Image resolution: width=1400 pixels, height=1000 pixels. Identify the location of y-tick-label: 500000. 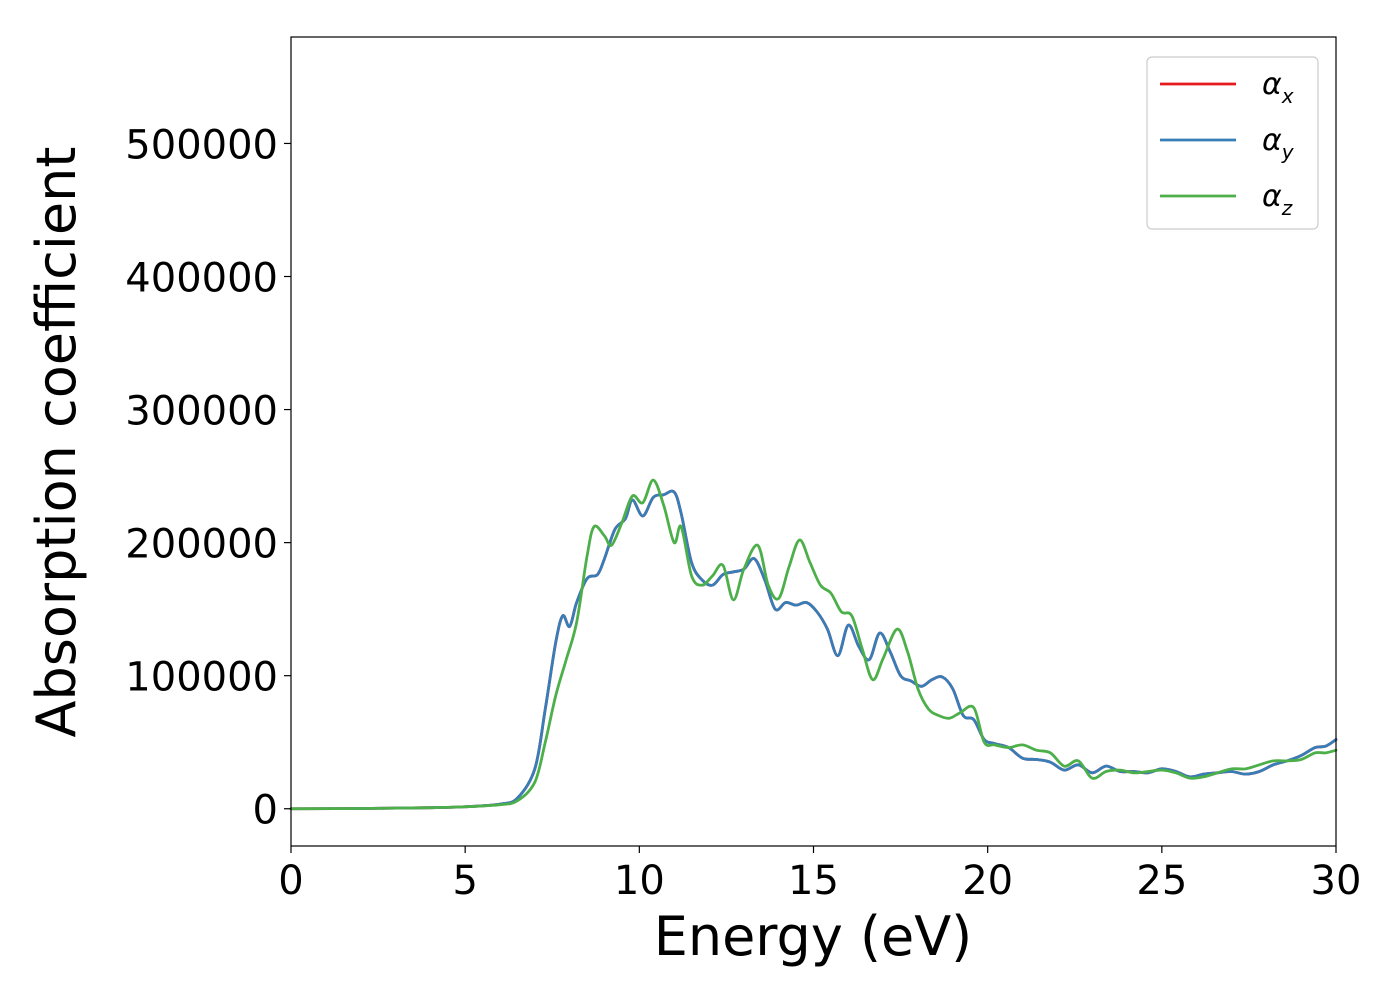
(201, 145).